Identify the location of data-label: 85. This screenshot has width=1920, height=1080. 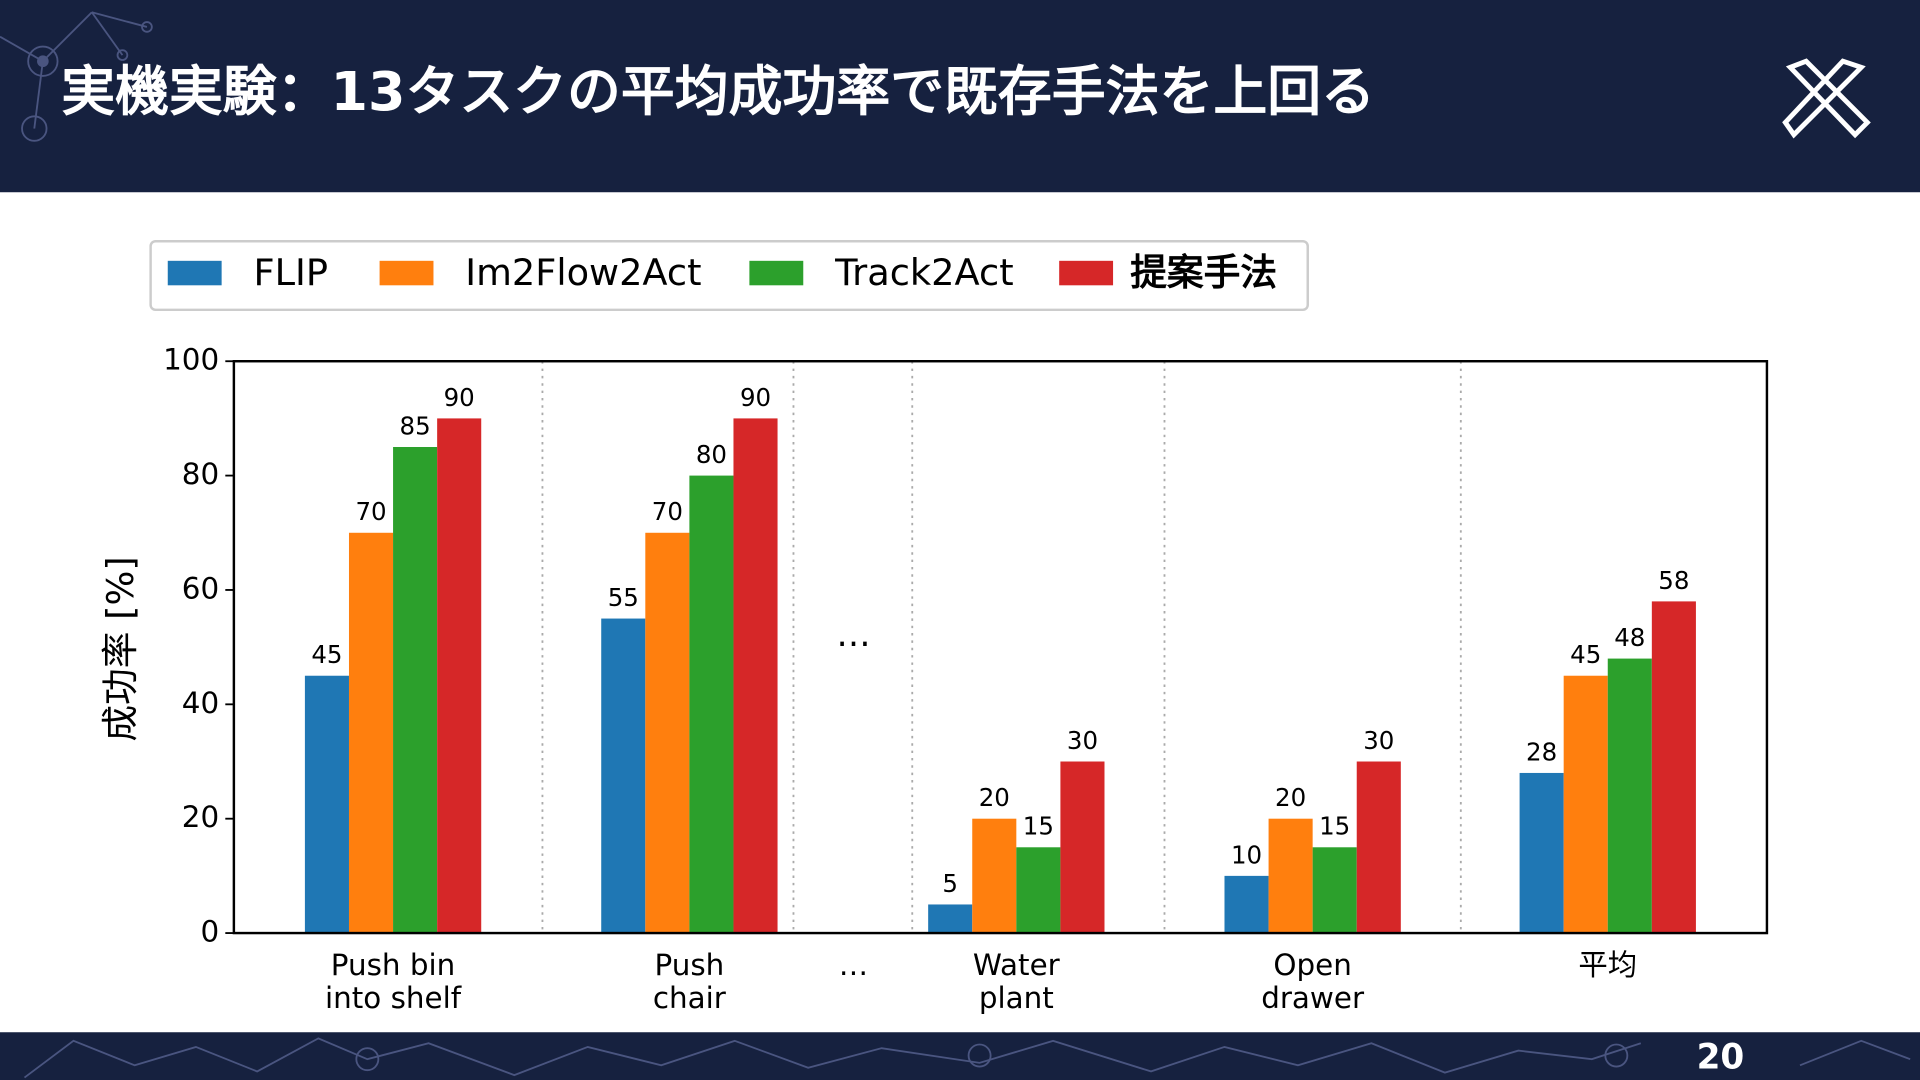
(415, 425).